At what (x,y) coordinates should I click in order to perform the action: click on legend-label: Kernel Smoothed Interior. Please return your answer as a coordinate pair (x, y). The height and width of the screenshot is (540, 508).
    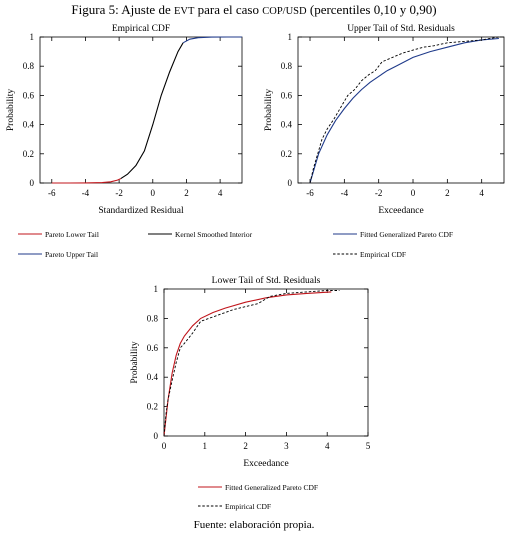
    Looking at the image, I should click on (214, 234).